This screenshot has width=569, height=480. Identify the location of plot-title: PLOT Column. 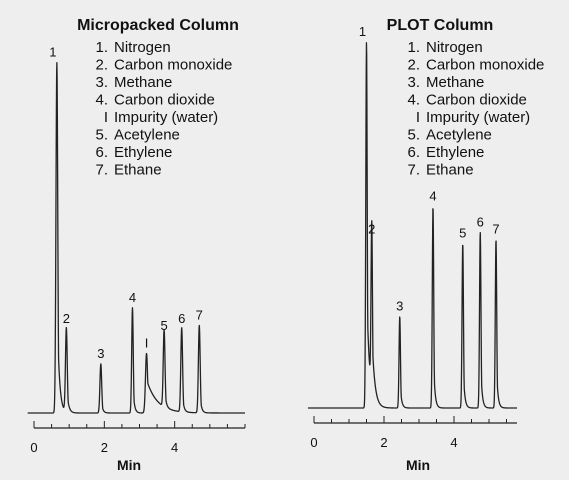
(440, 25).